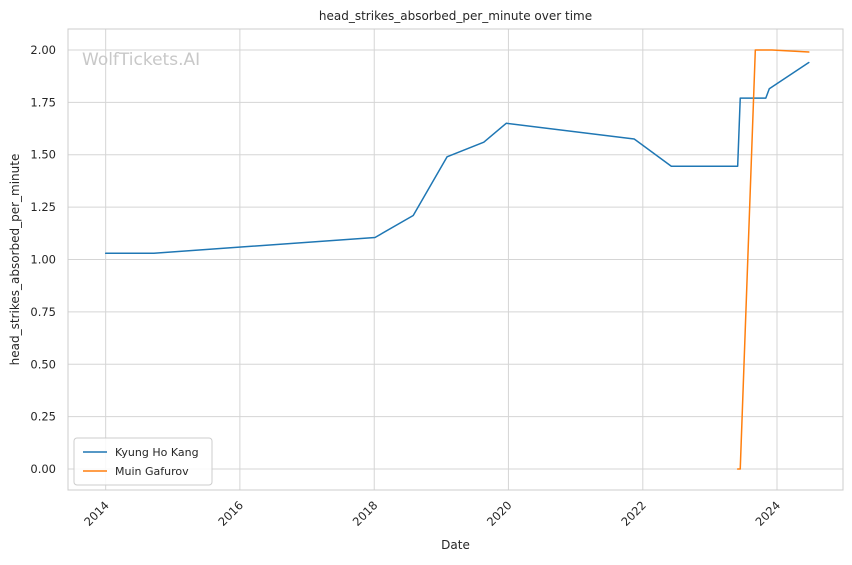 This screenshot has height=565, width=852. Describe the element at coordinates (633, 513) in the screenshot. I see `x-tick-label: 2022` at that location.